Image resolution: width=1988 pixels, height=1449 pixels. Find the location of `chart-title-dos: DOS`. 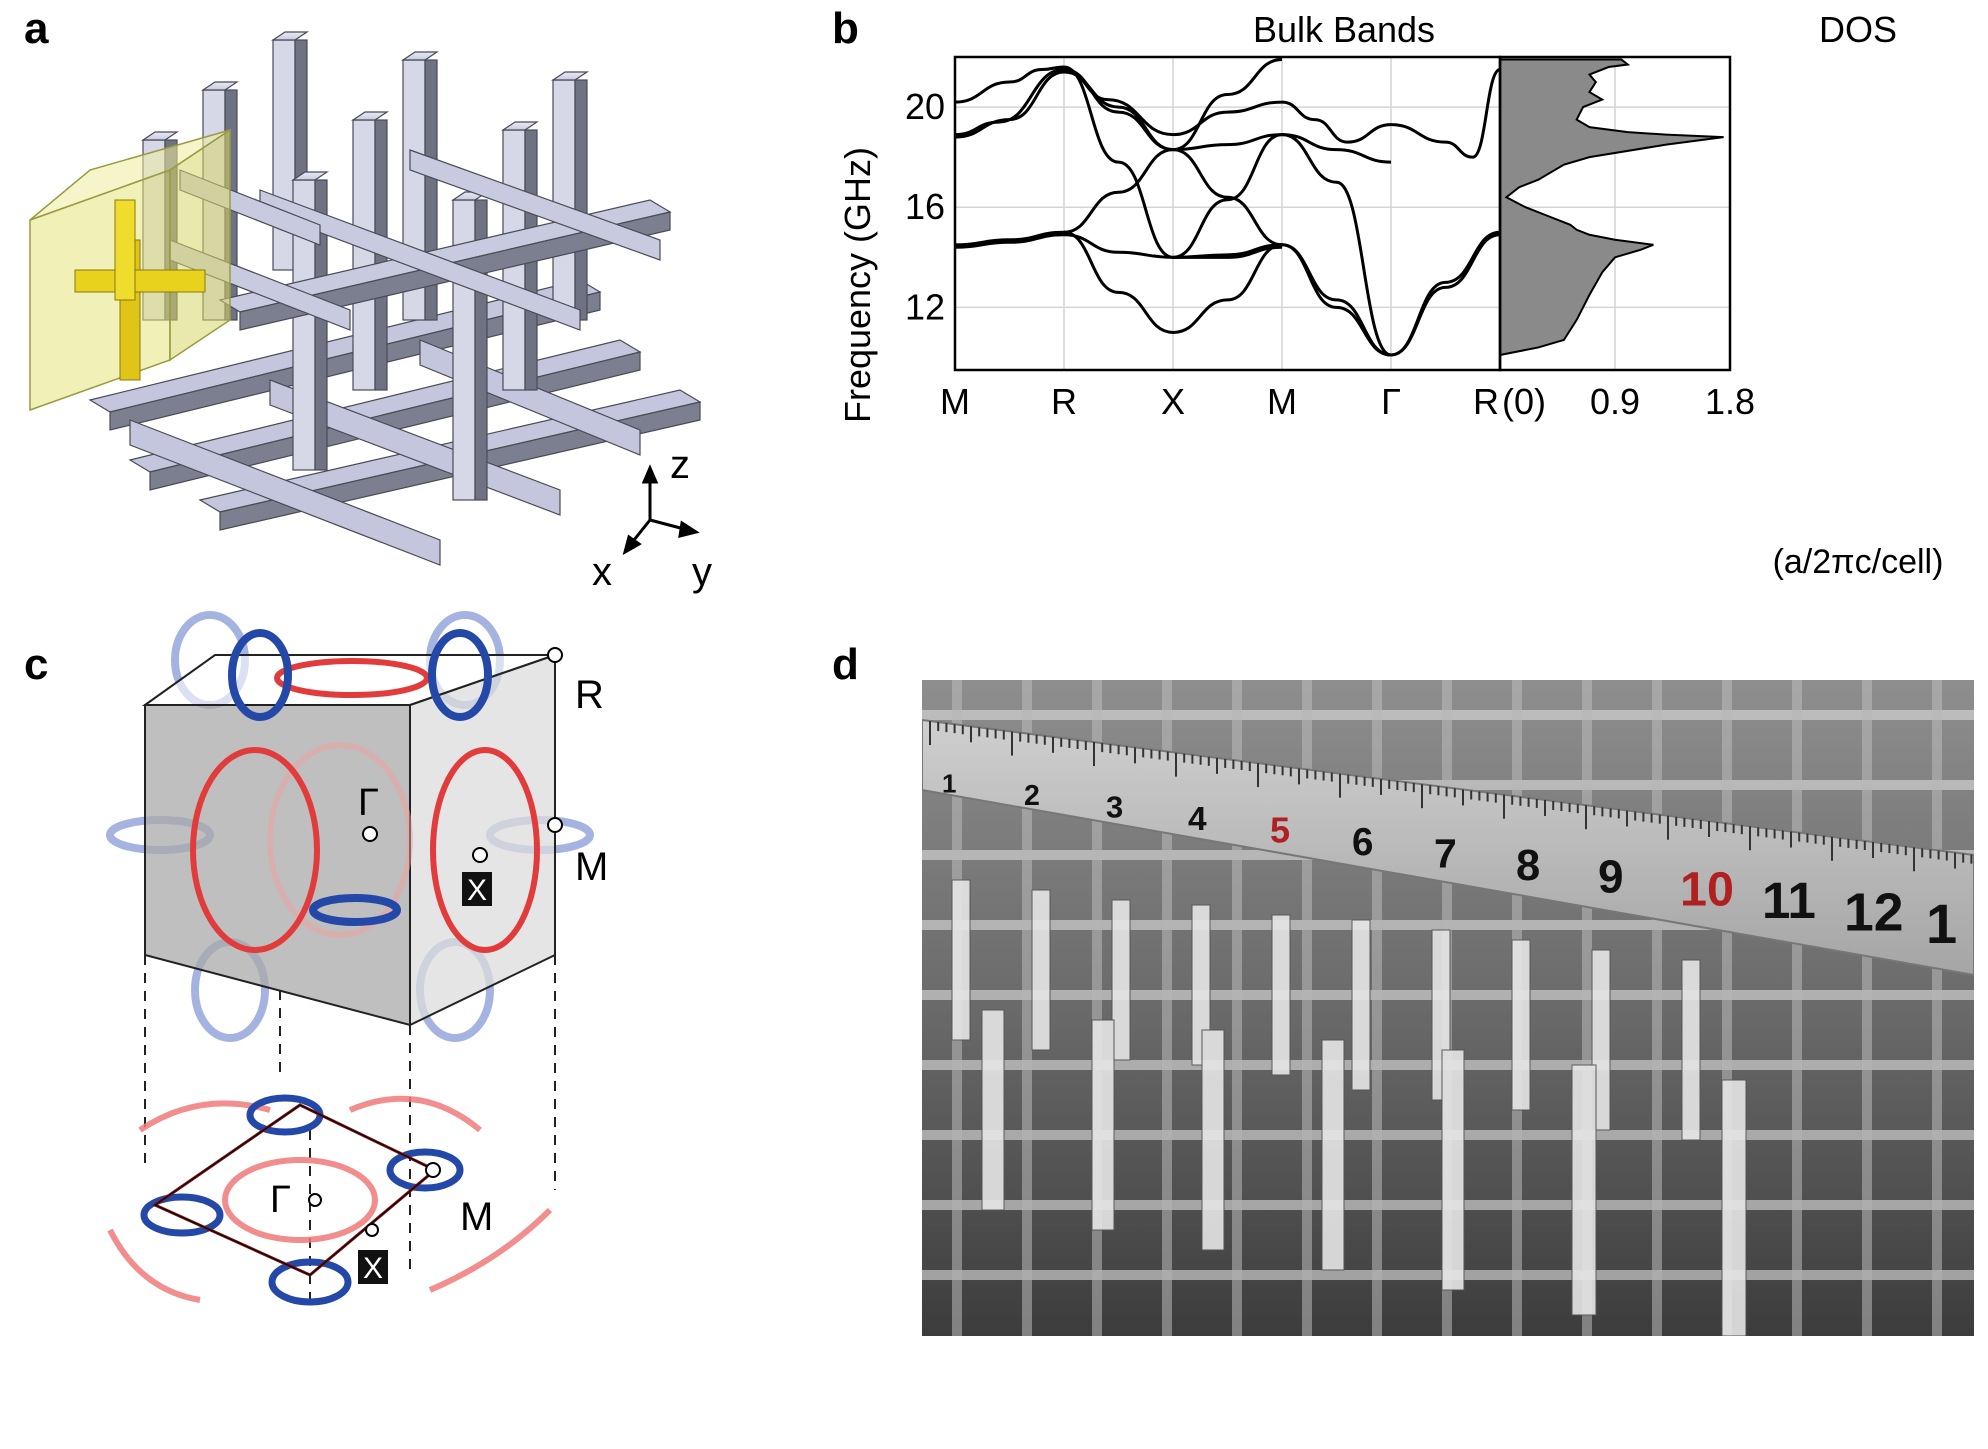

chart-title-dos: DOS is located at coordinates (1858, 29).